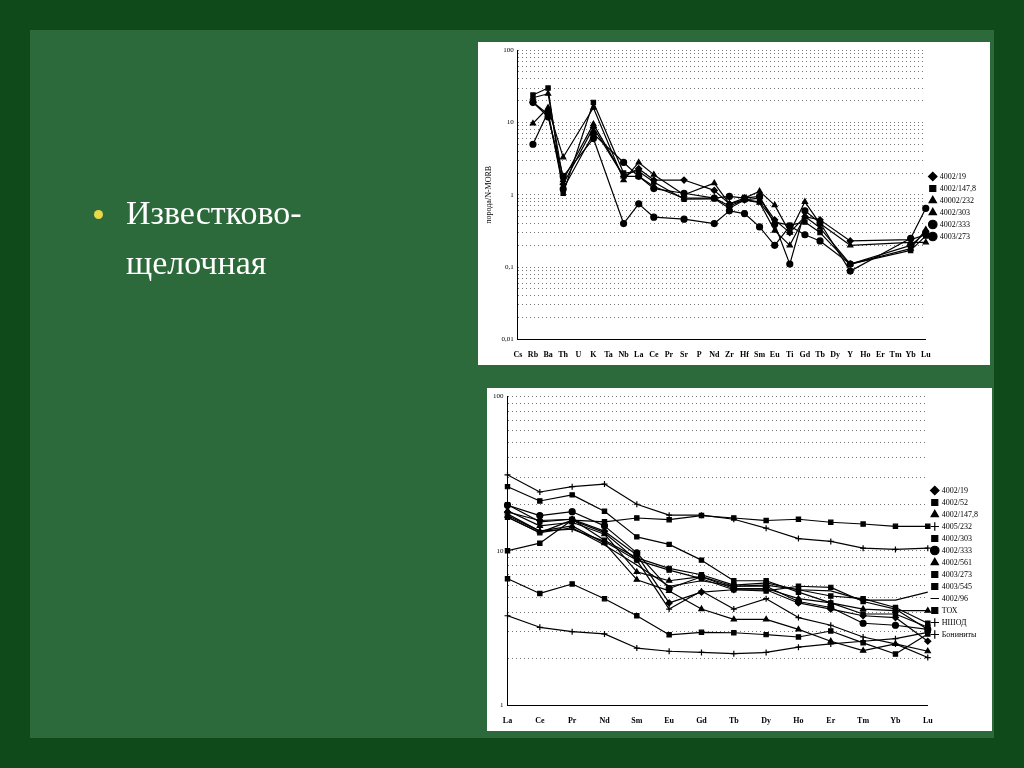 The height and width of the screenshot is (768, 1024). Describe the element at coordinates (790, 355) in the screenshot. I see `x-tick-label: Ti` at that location.